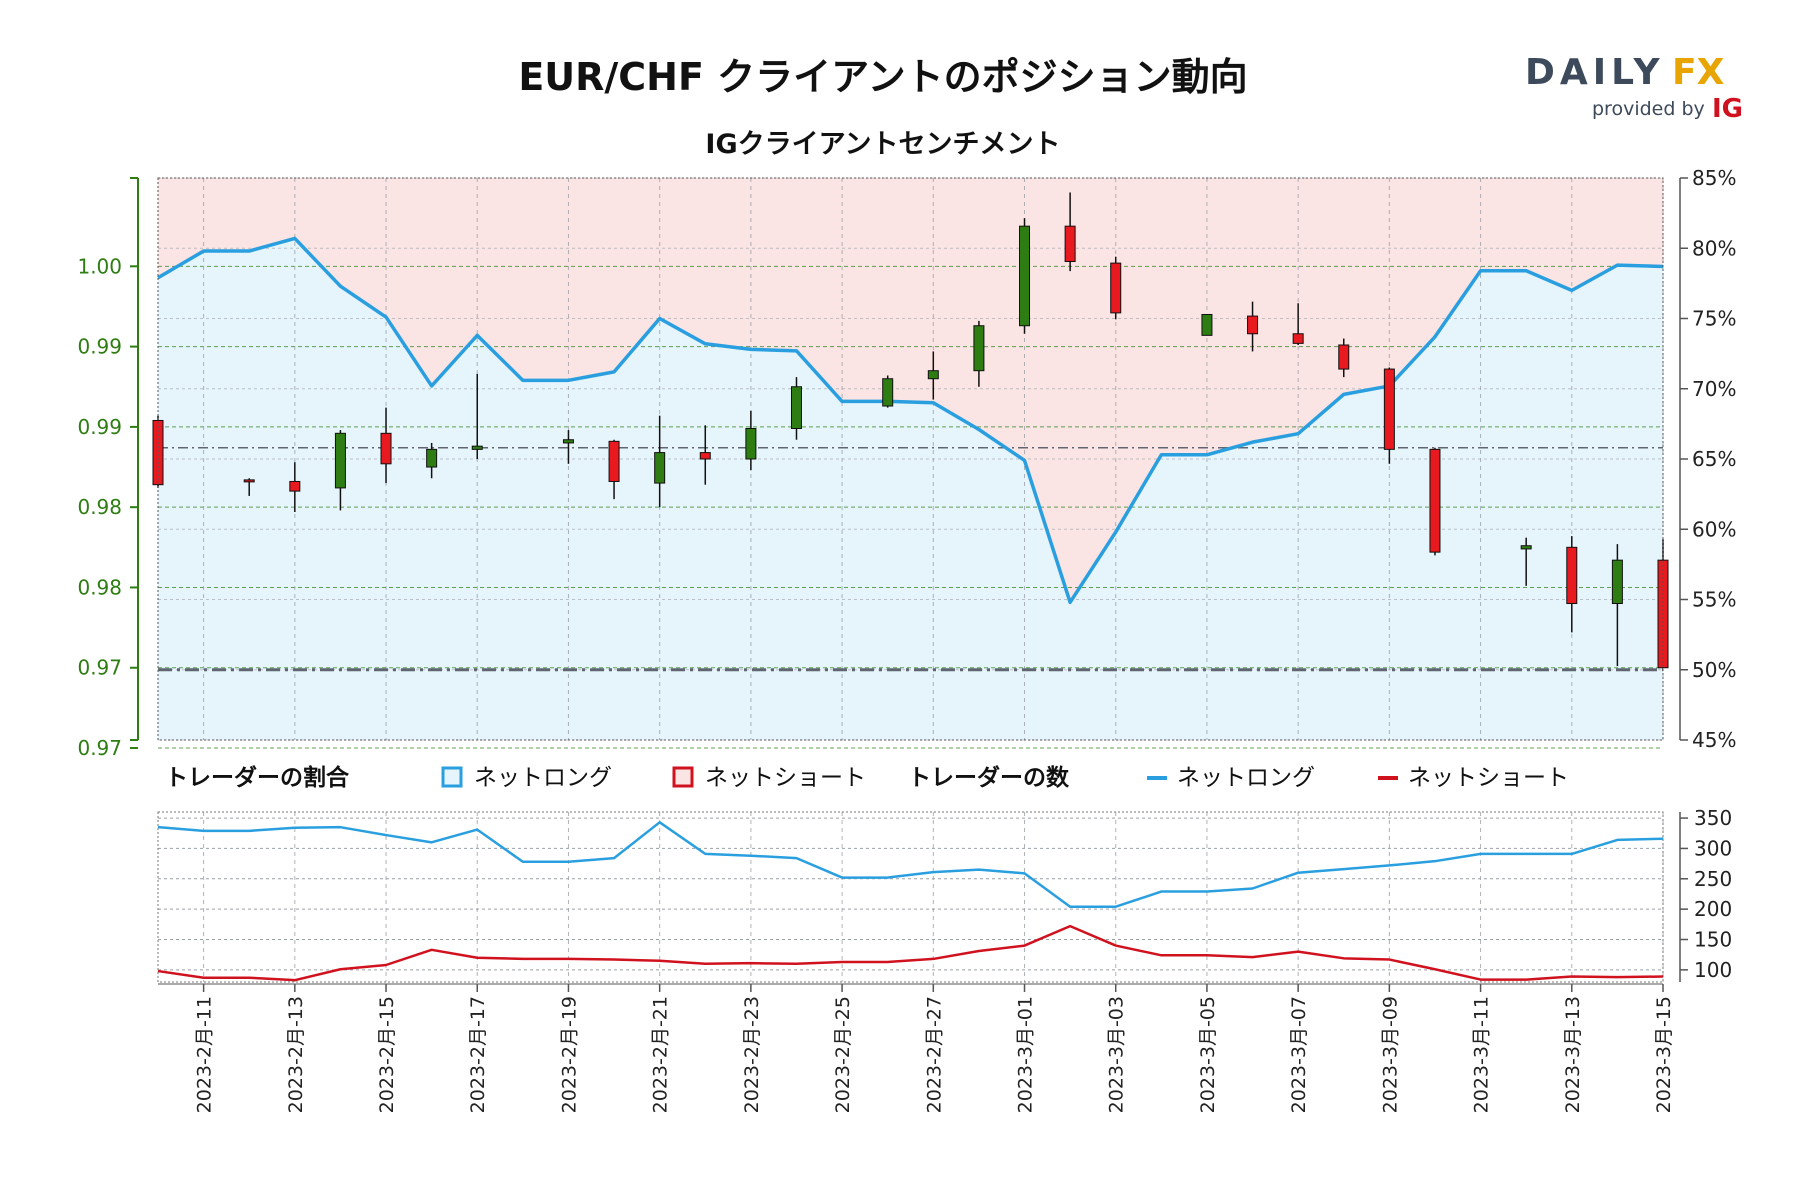 This screenshot has height=1200, width=1800. I want to click on x-tick-label: 2023-2月-21, so click(661, 1054).